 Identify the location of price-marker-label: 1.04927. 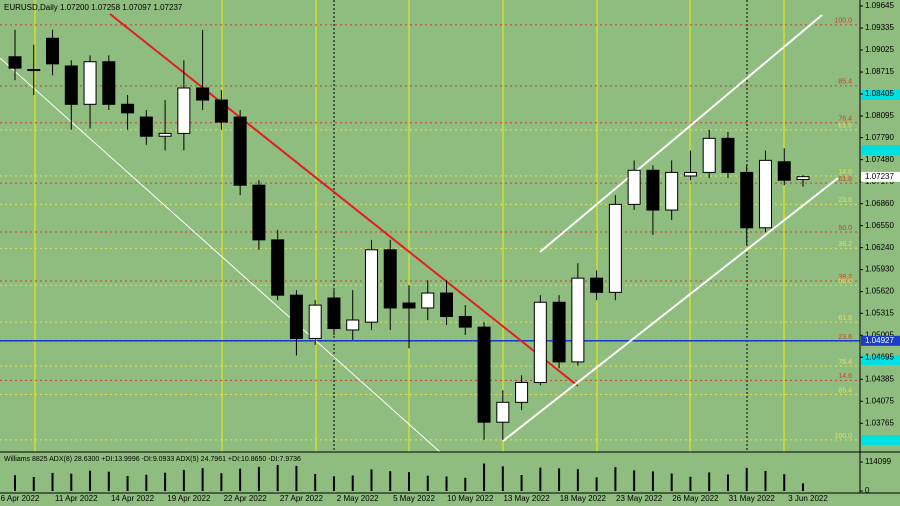
(879, 340).